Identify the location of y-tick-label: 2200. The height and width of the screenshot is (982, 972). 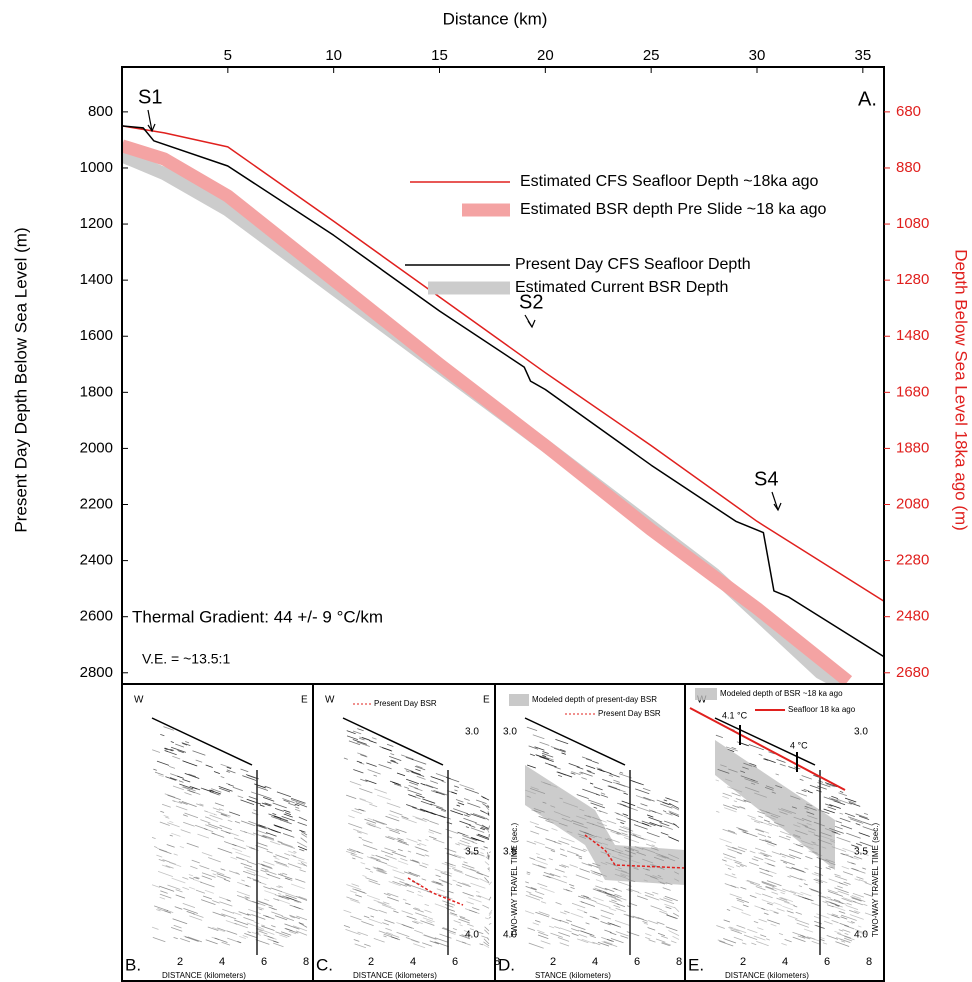
(96, 503).